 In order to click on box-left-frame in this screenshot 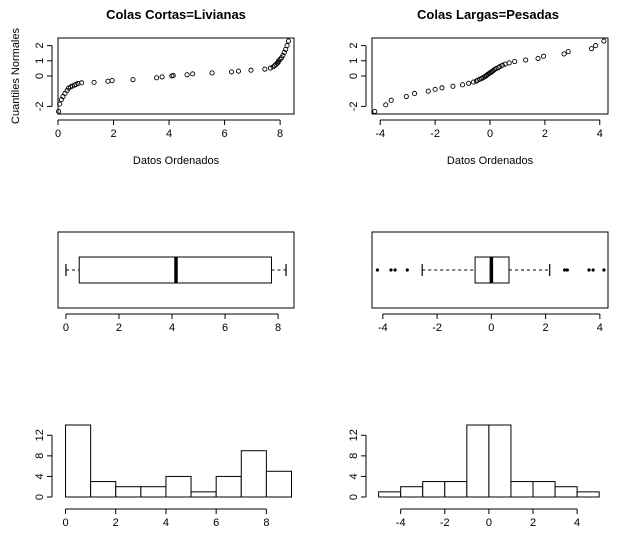, I will do `click(176, 270)`.